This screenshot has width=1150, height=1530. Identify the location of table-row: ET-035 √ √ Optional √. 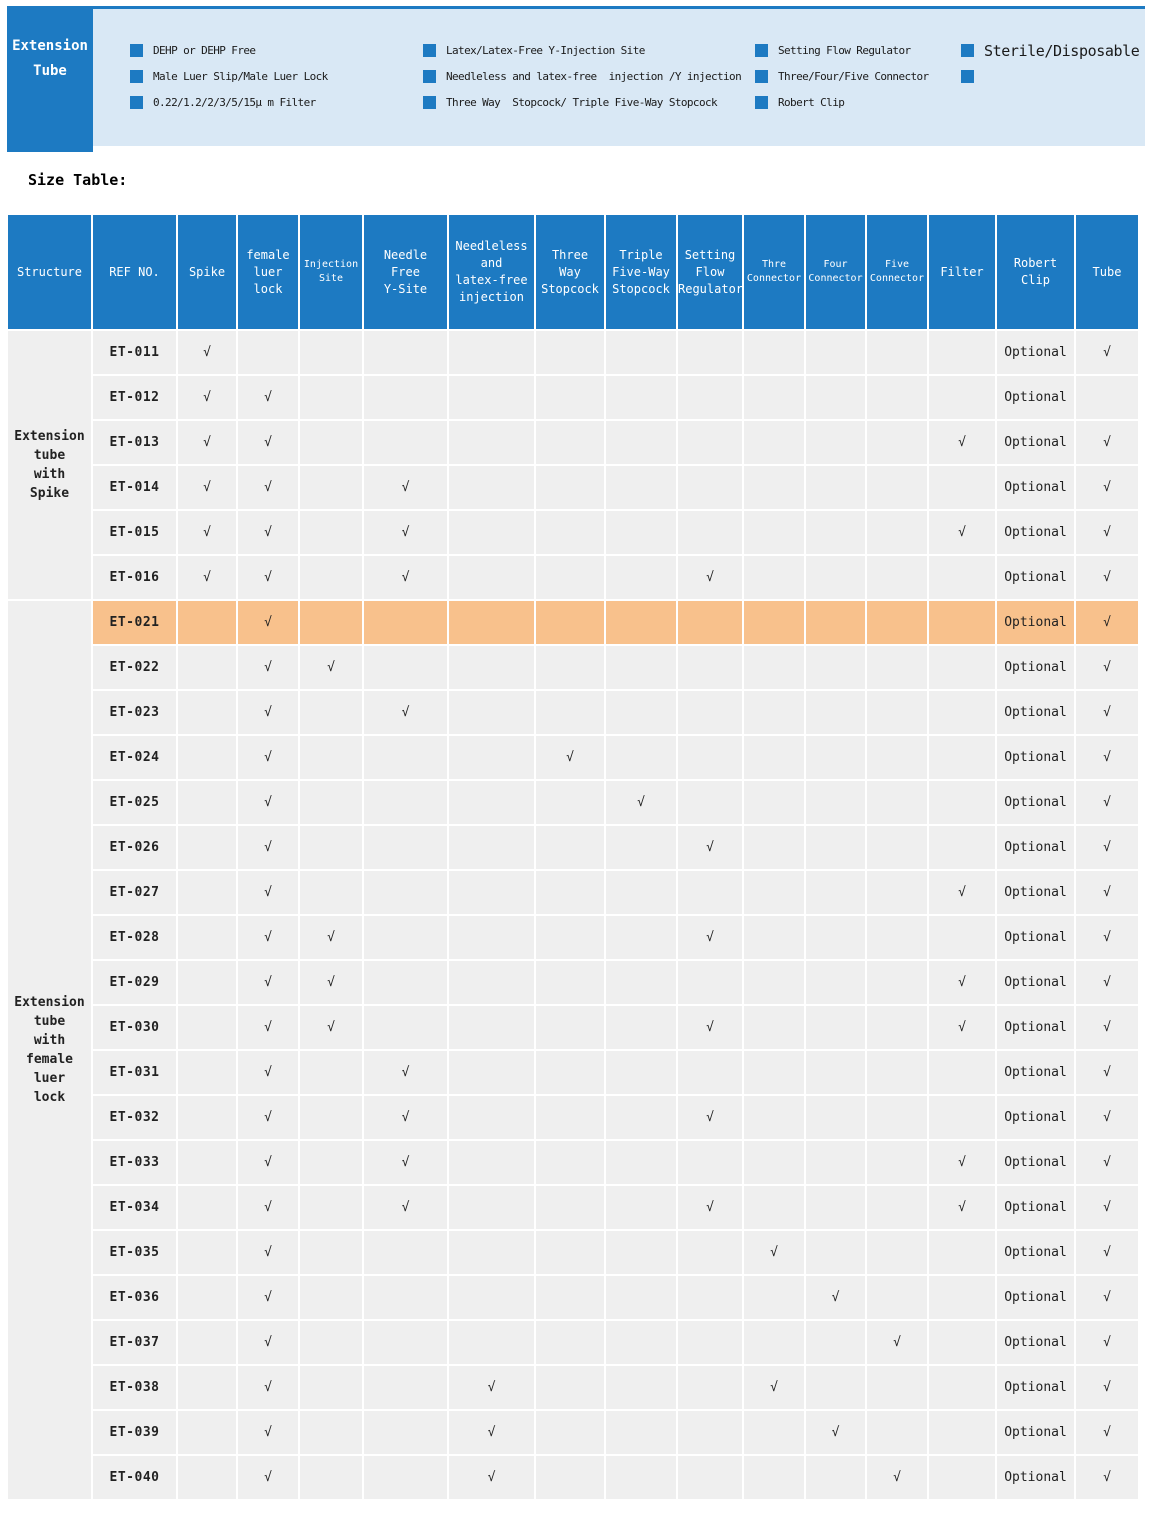
(573, 1252).